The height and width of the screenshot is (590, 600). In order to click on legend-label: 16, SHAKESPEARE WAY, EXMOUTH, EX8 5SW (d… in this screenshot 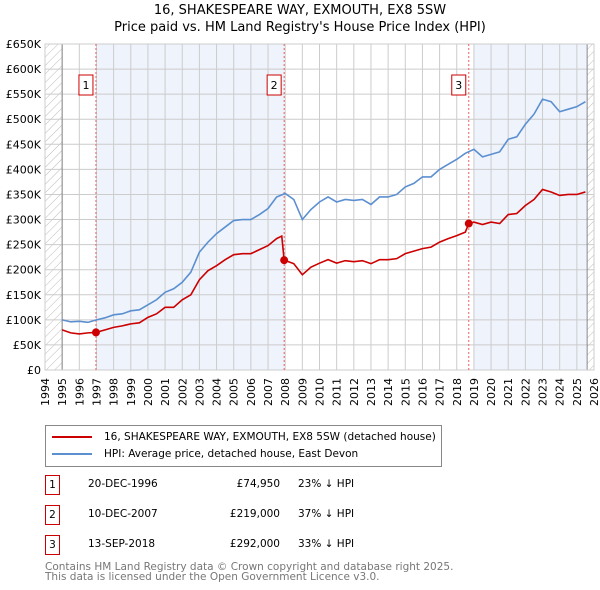, I will do `click(270, 437)`.